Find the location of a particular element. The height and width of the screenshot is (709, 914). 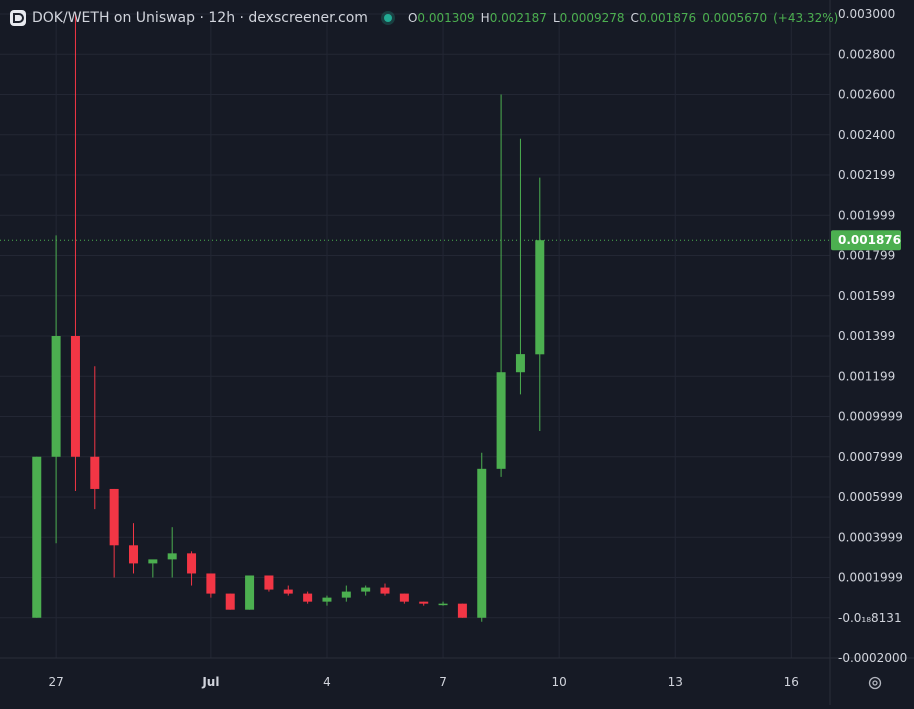

price-axis-label: 0.002800 is located at coordinates (866, 54).